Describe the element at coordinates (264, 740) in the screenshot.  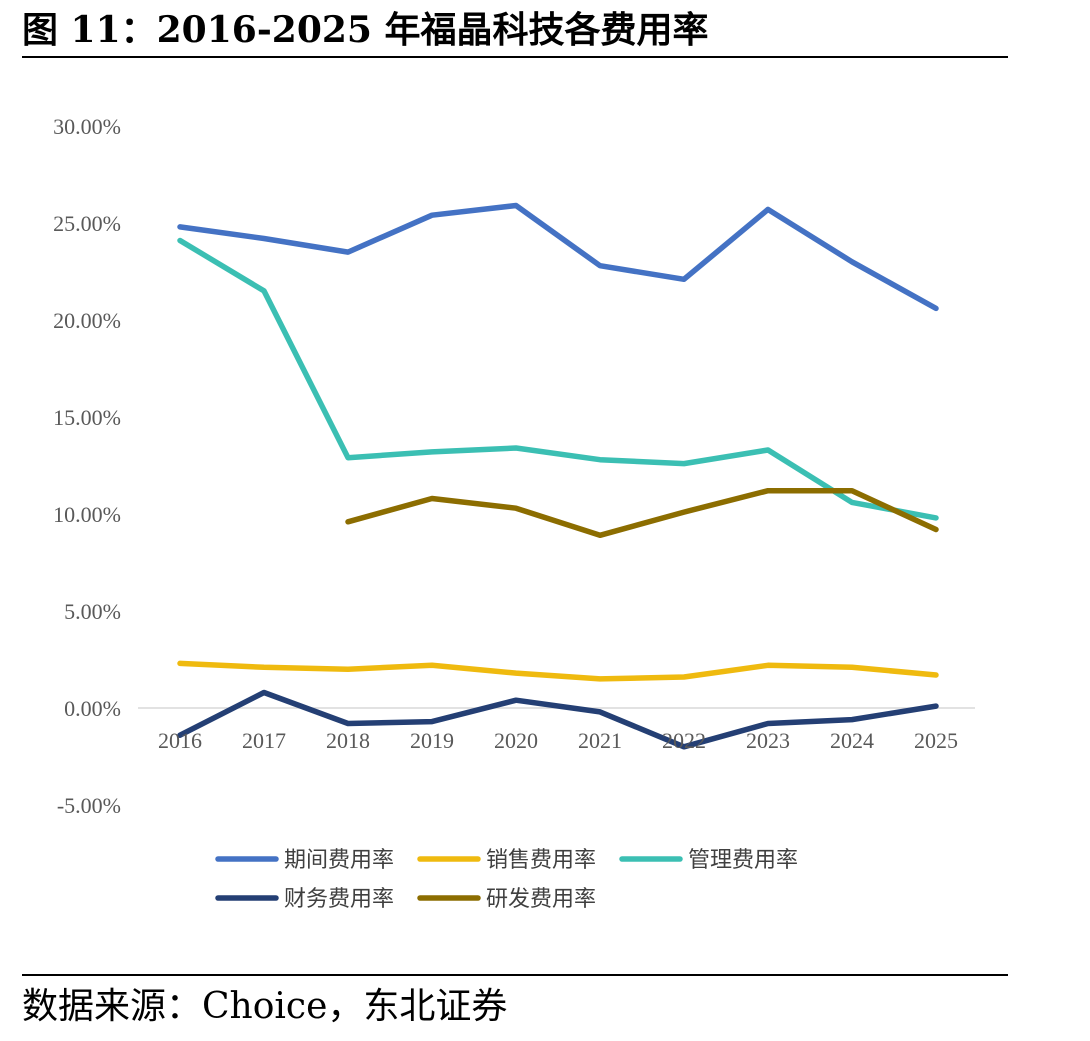
I see `x-tick-label: 2017` at that location.